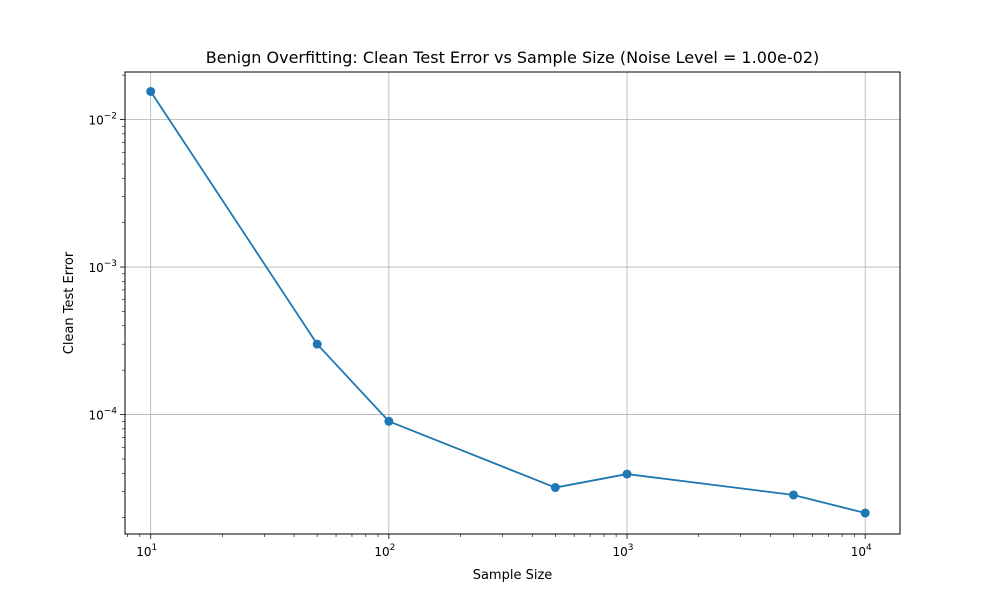 This screenshot has height=604, width=1000. Describe the element at coordinates (102, 267) in the screenshot. I see `y-tick-label: 10⁻³` at that location.